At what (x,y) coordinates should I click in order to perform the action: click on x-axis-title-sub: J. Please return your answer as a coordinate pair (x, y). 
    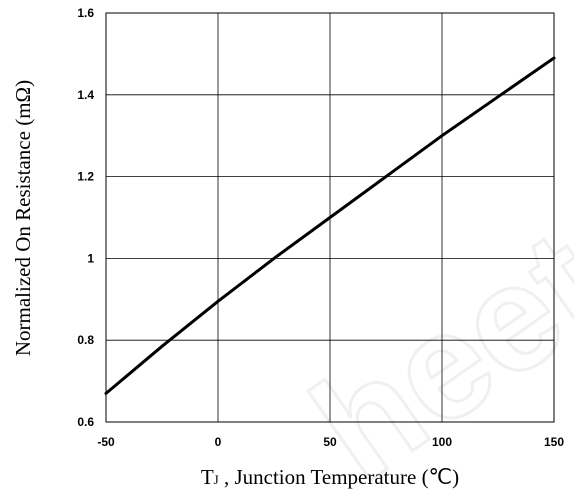
    Looking at the image, I should click on (216, 479).